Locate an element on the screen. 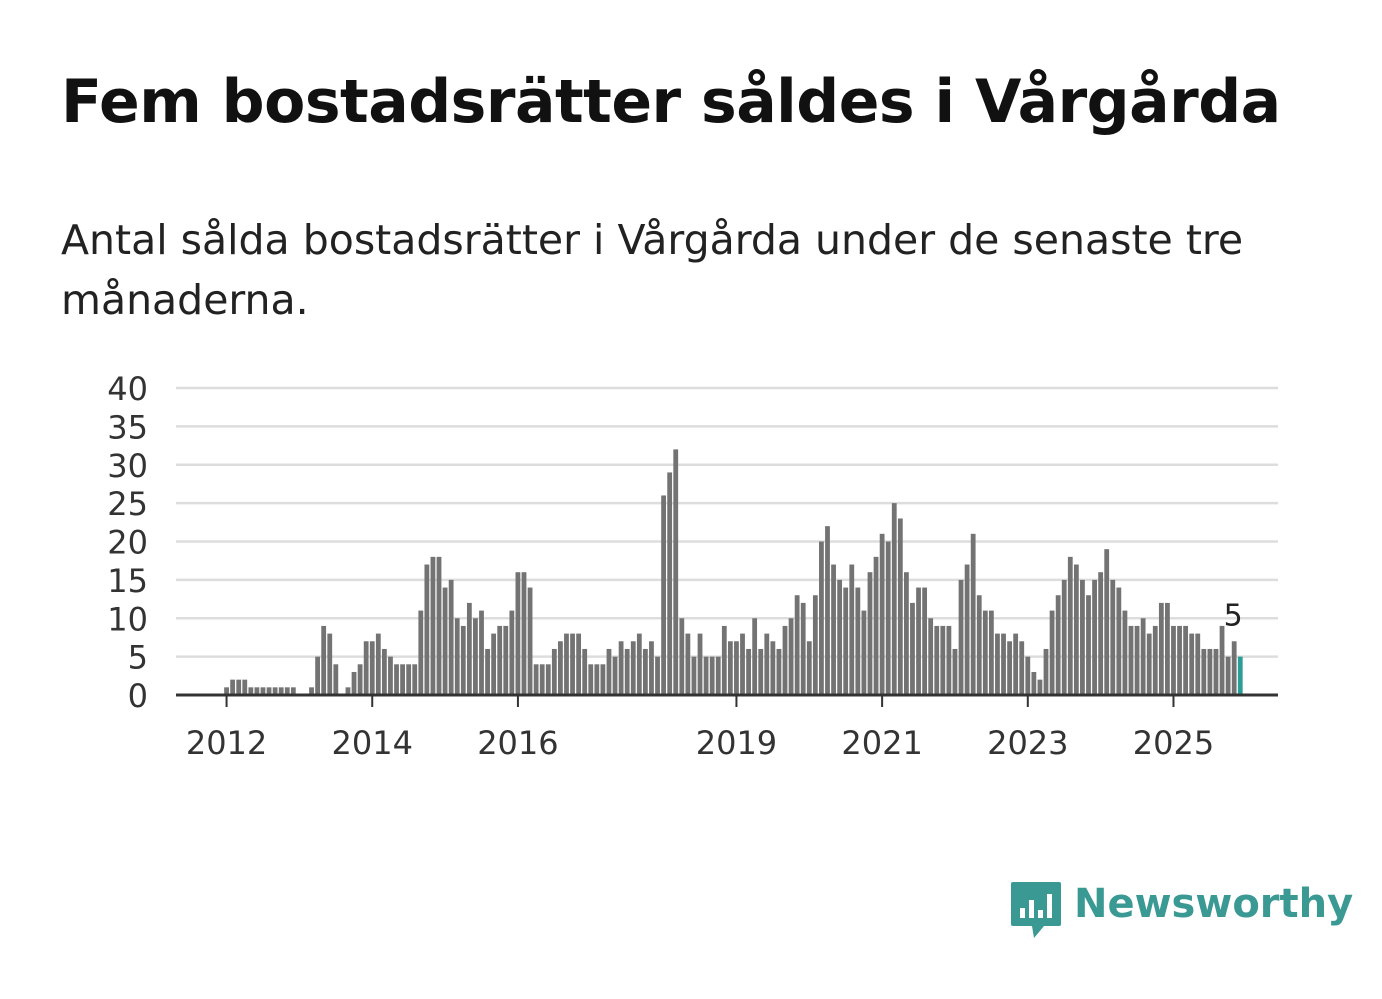 This screenshot has height=999, width=1382. x-axis: 2012 2014 2016 2019 2021 2023 2025 is located at coordinates (727, 727).